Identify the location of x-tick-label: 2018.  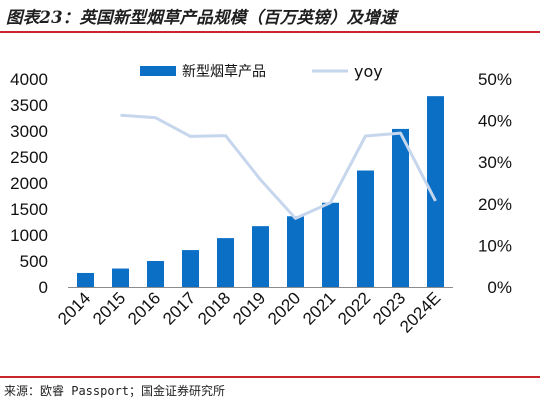
(214, 308).